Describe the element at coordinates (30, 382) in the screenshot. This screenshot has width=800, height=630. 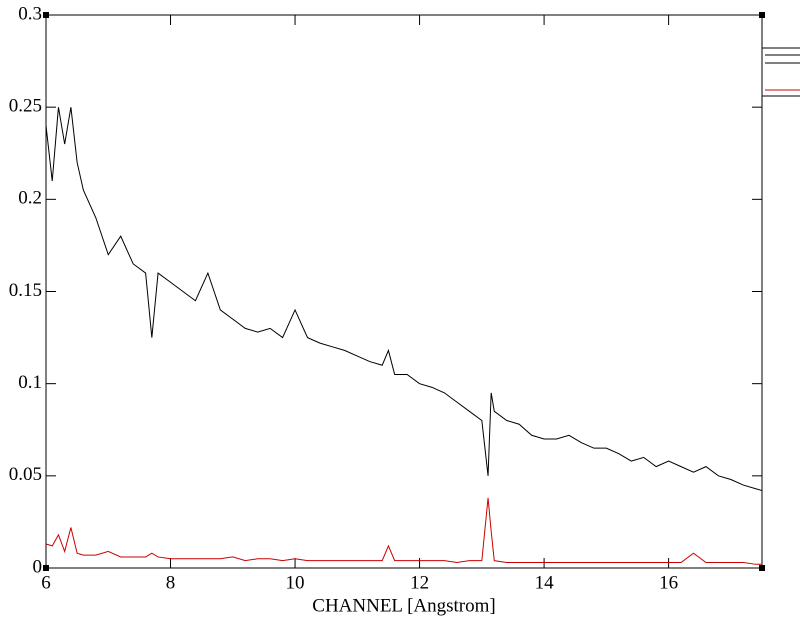
I see `y-tick-label: 0.1` at that location.